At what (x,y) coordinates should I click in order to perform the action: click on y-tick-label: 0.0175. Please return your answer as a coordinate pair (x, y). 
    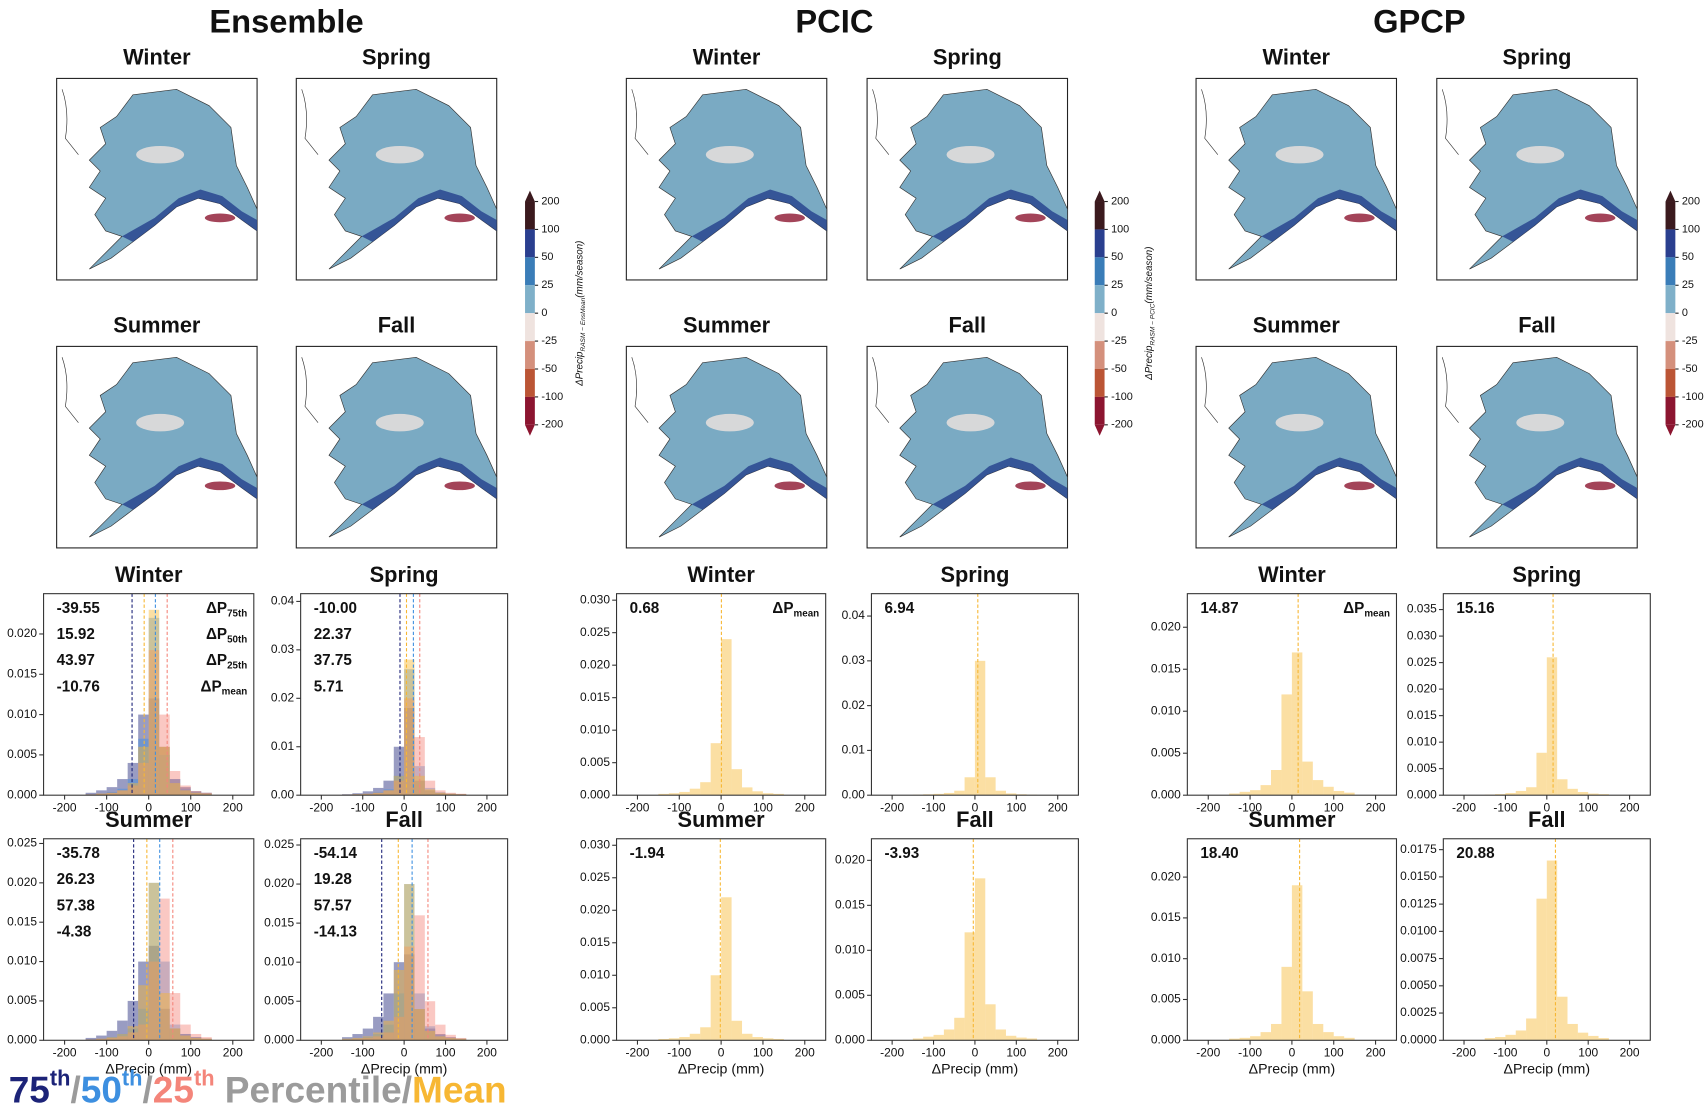
    Looking at the image, I should click on (1418, 849).